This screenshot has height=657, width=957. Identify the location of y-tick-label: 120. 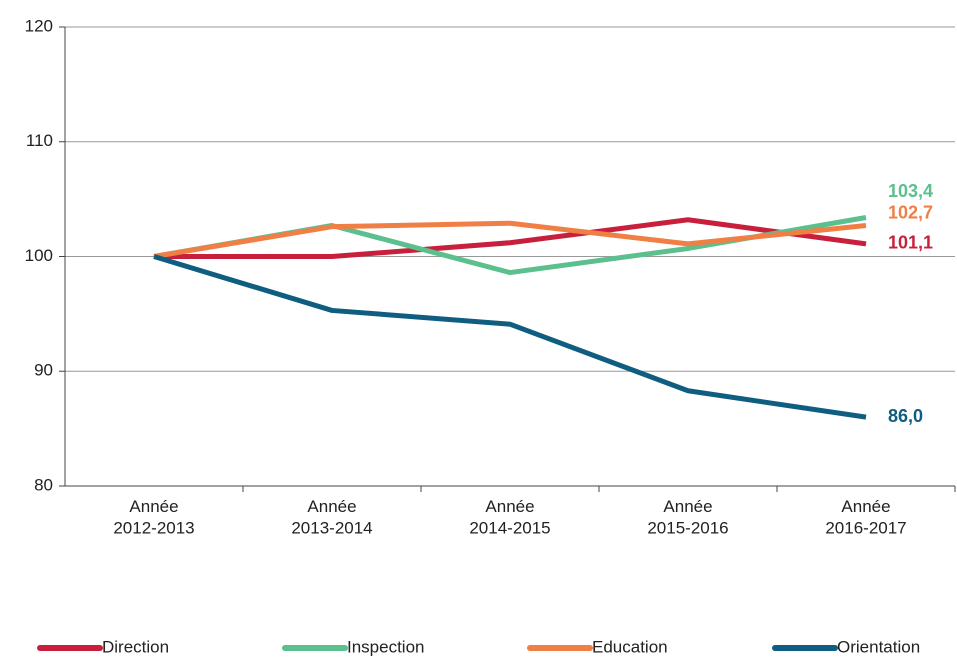
(39, 25).